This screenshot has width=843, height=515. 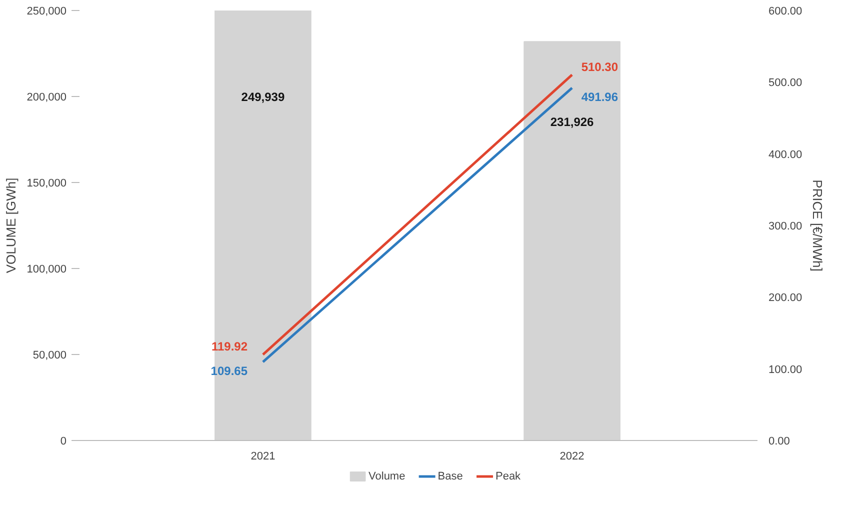 I want to click on data-label: 119.92, so click(x=229, y=347).